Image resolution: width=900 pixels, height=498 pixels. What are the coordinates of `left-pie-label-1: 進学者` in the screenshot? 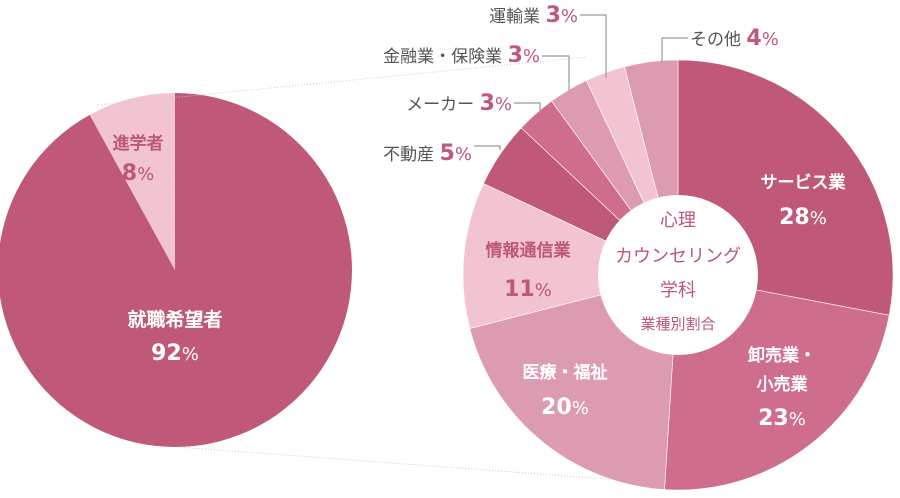 It's located at (138, 143).